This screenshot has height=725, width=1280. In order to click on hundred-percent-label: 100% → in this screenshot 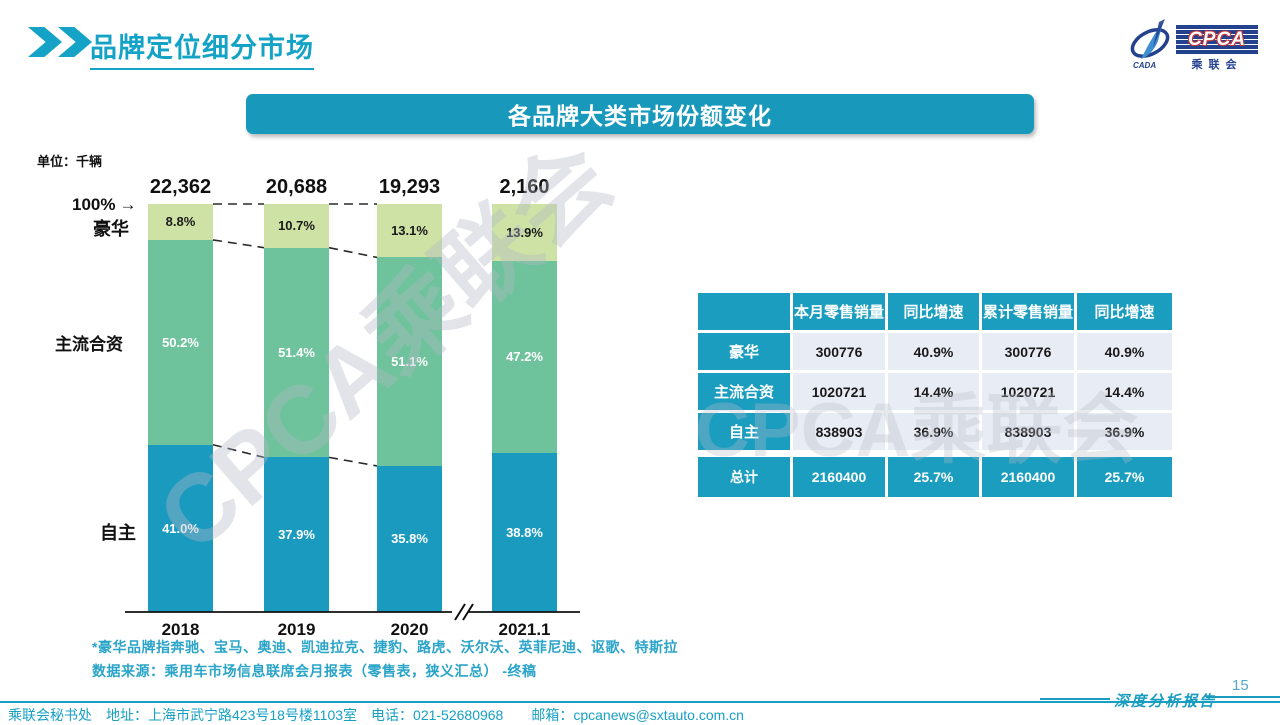, I will do `click(104, 204)`.